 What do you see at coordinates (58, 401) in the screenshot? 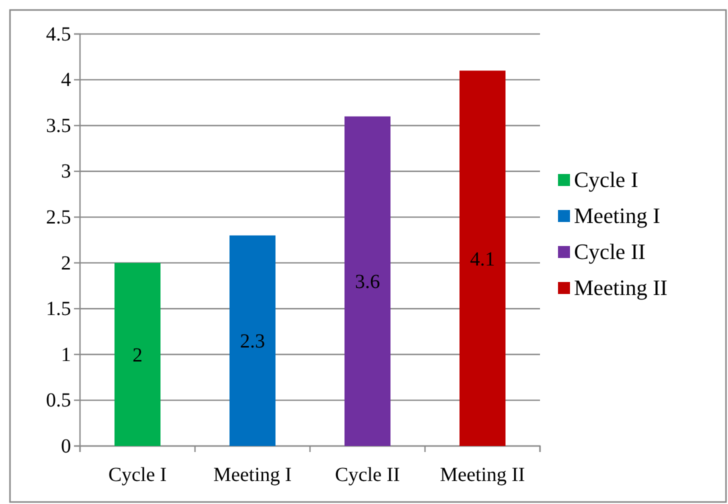
I see `y-tick-label: 0.5` at bounding box center [58, 401].